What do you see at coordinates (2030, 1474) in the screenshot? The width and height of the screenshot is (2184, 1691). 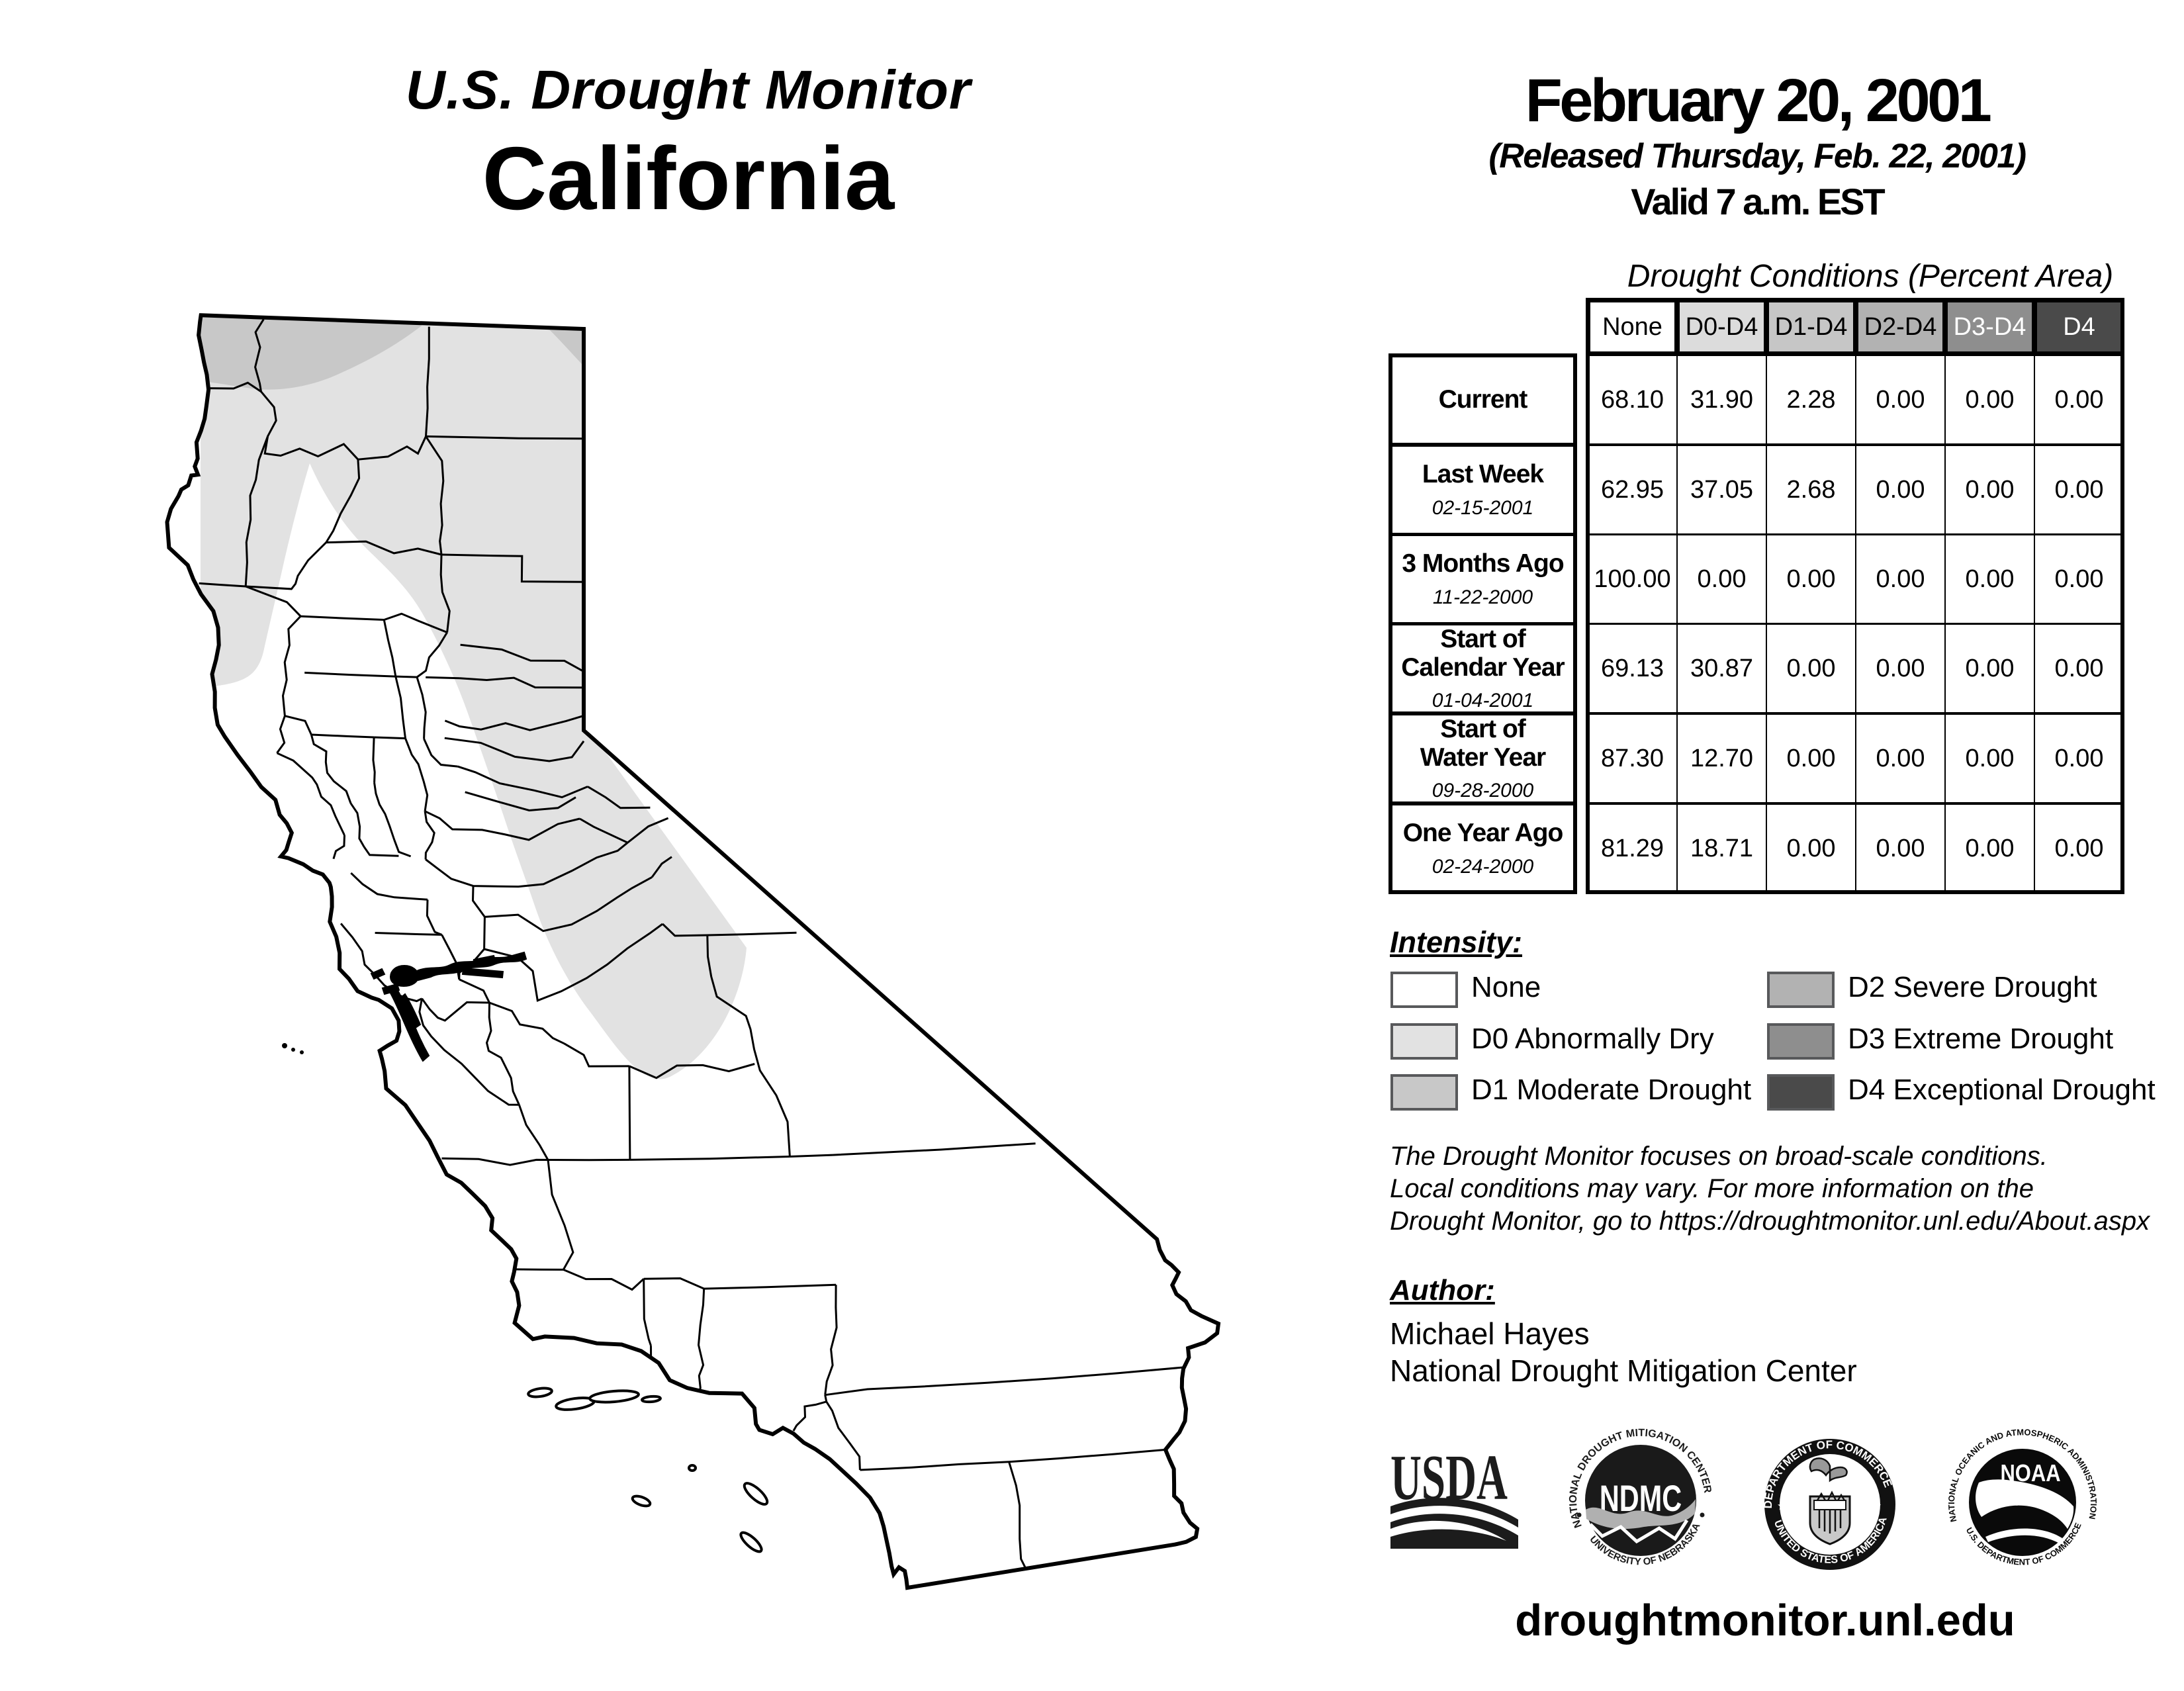 I see `svg-text: NOAA` at bounding box center [2030, 1474].